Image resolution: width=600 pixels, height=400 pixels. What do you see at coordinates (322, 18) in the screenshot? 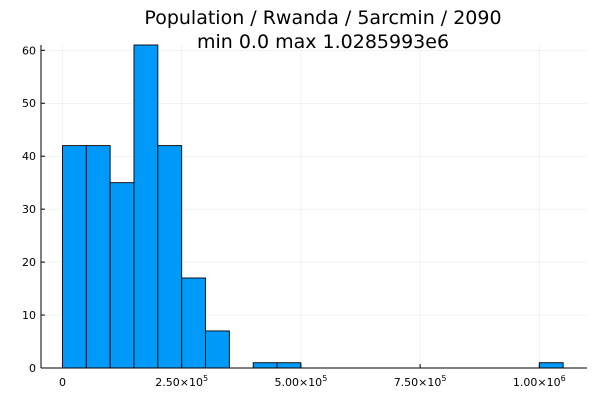
I see `chart-title-line-1: Population / Rwanda / 5arcmin / 2090` at bounding box center [322, 18].